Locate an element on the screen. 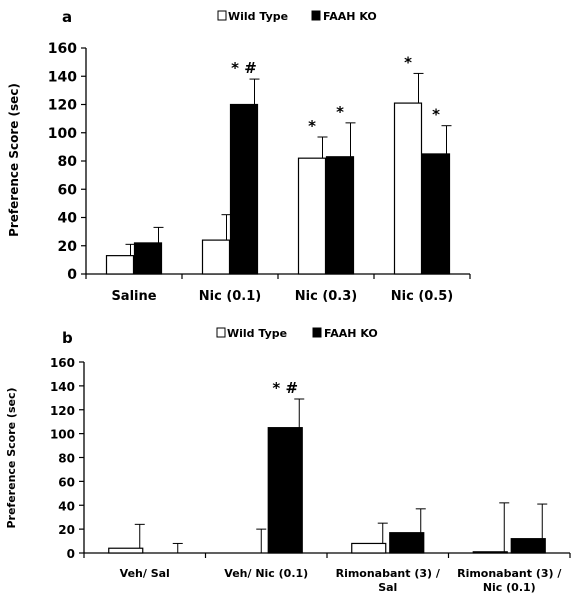  category-label: Nic (0.5) is located at coordinates (422, 296).